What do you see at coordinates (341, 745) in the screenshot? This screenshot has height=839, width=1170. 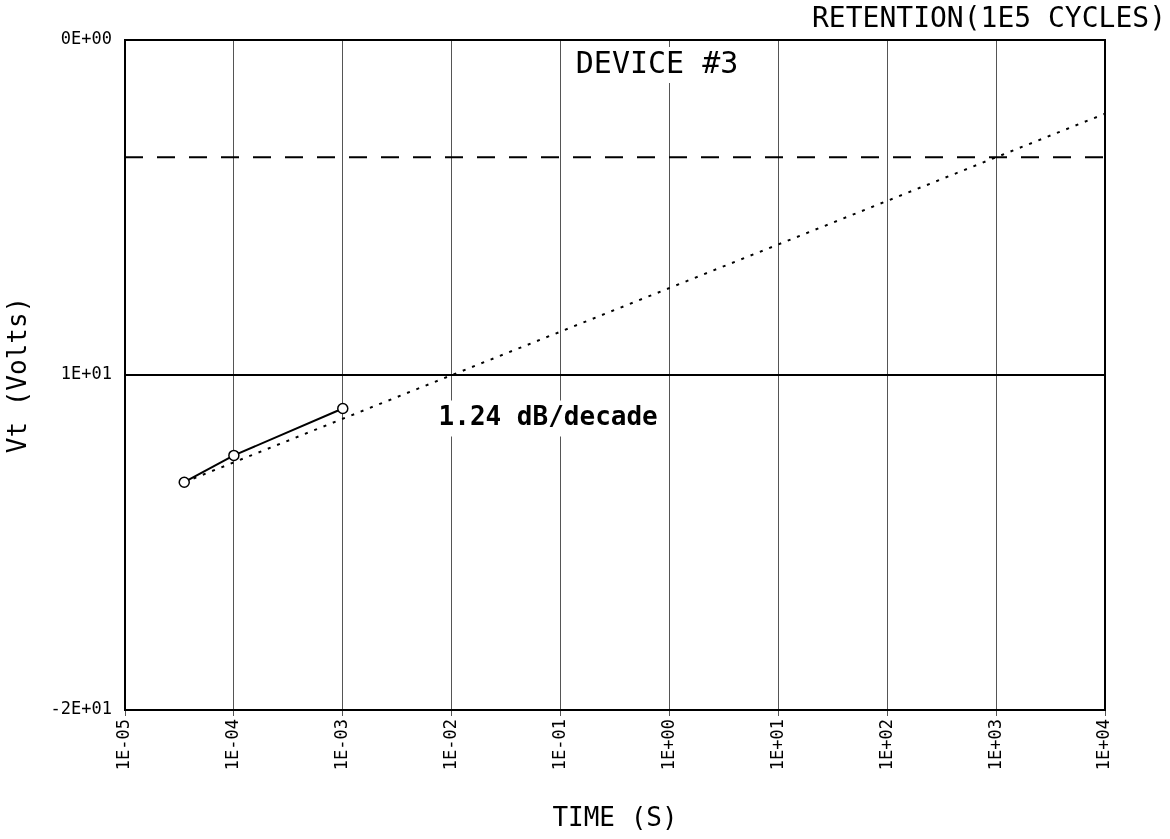 I see `x-tick-label: 1E-03` at bounding box center [341, 745].